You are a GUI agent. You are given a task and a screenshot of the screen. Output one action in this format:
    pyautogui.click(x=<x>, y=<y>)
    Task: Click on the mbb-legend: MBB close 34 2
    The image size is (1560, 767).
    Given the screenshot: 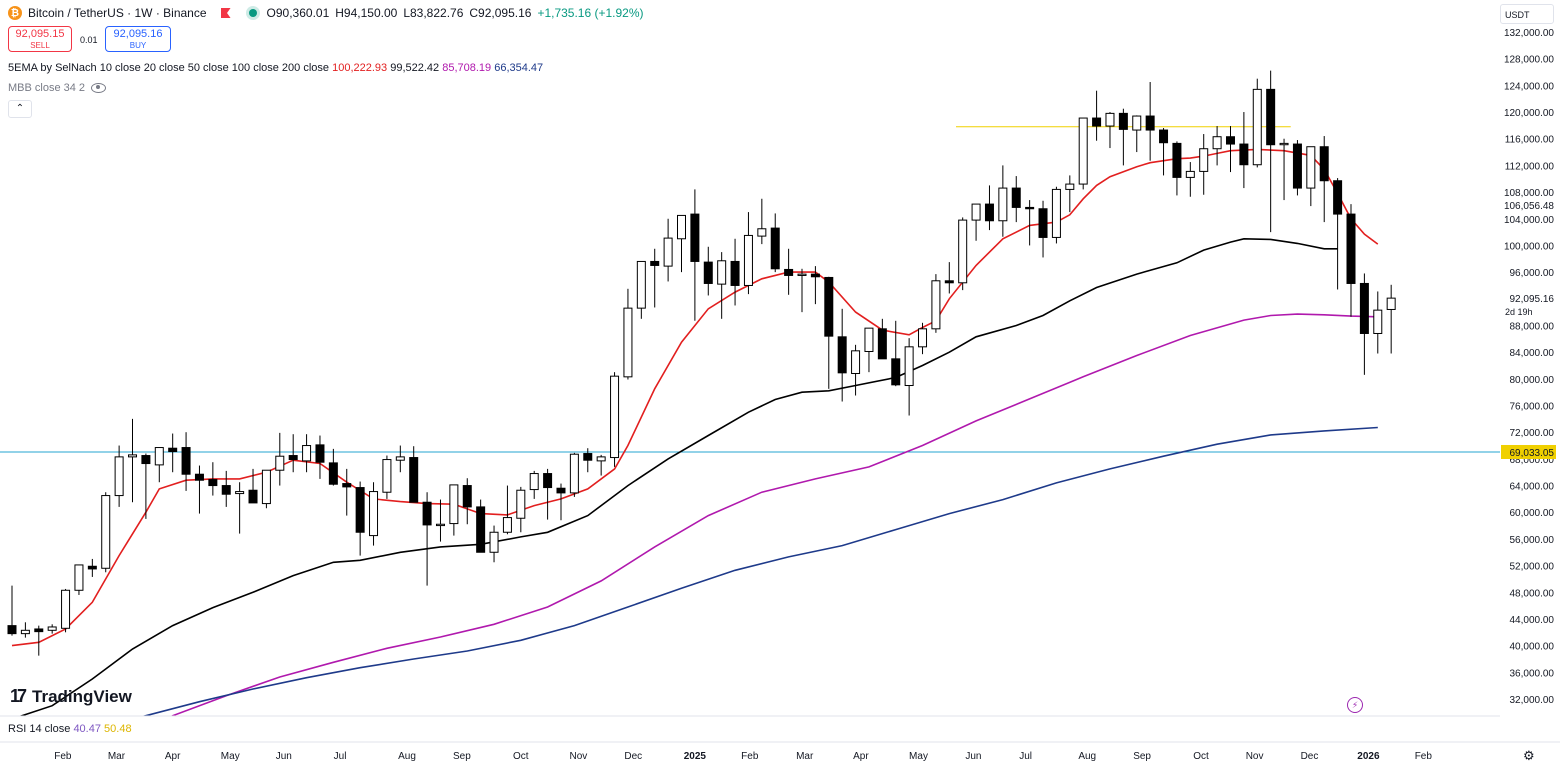 What is the action you would take?
    pyautogui.click(x=57, y=88)
    